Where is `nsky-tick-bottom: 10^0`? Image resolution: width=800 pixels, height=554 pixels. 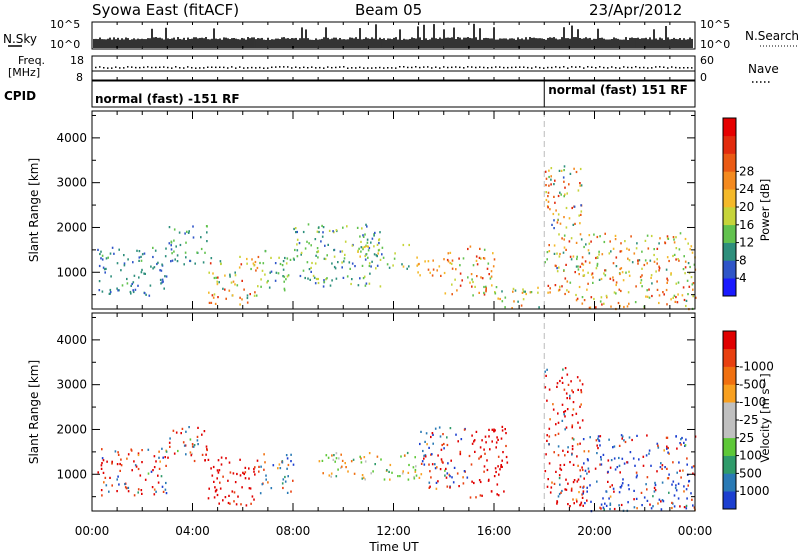 nsky-tick-bottom: 10^0 is located at coordinates (65, 44).